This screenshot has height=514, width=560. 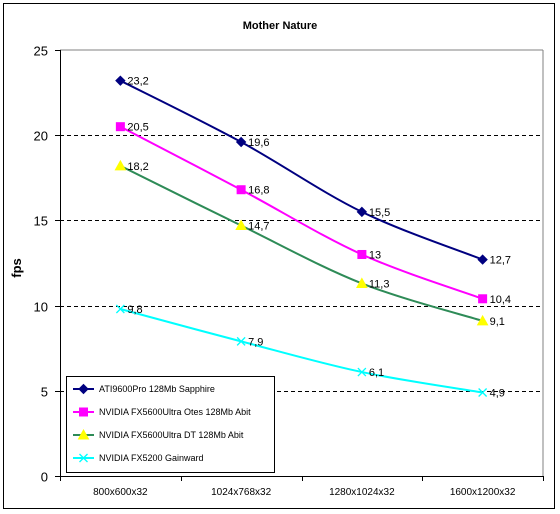 I want to click on data-label-2-2: 11,3, so click(x=379, y=284).